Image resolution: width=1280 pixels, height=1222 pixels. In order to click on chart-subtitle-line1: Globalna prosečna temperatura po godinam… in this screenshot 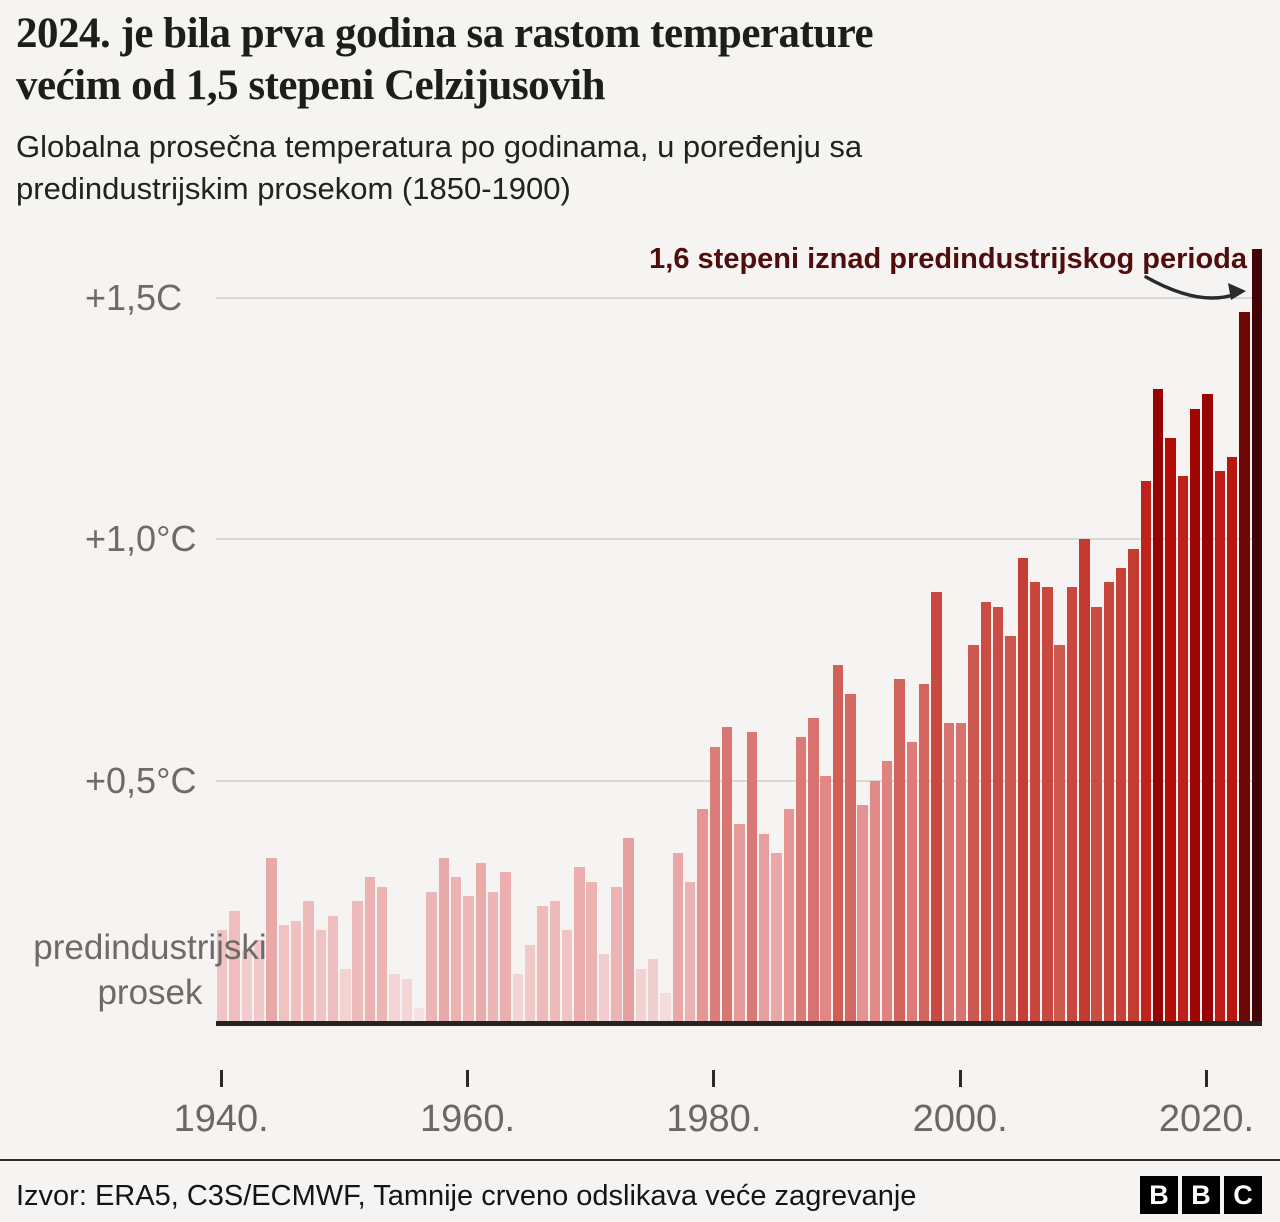, I will do `click(439, 146)`.